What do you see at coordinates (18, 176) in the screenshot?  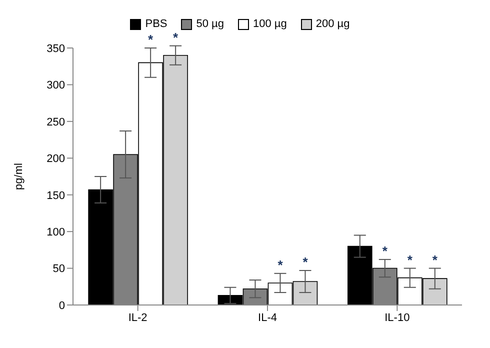 I see `y-axis-title: pg/ml` at bounding box center [18, 176].